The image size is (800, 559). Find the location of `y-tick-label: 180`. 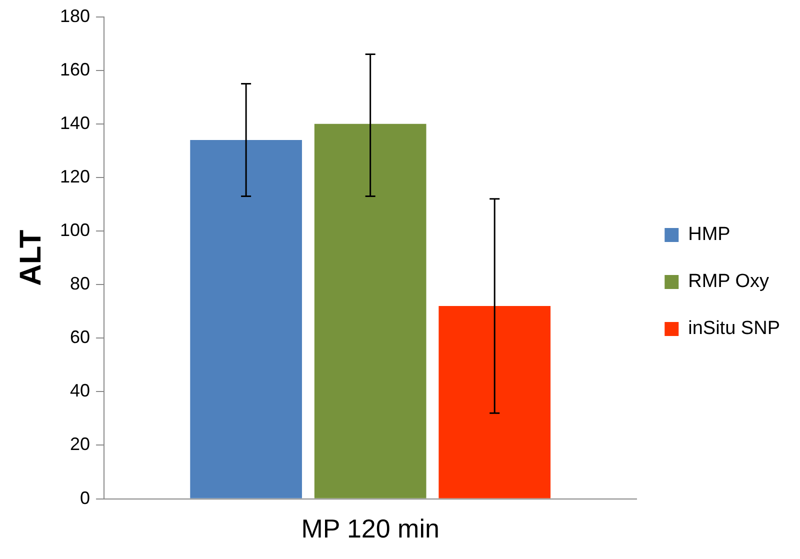

y-tick-label: 180 is located at coordinates (75, 16).